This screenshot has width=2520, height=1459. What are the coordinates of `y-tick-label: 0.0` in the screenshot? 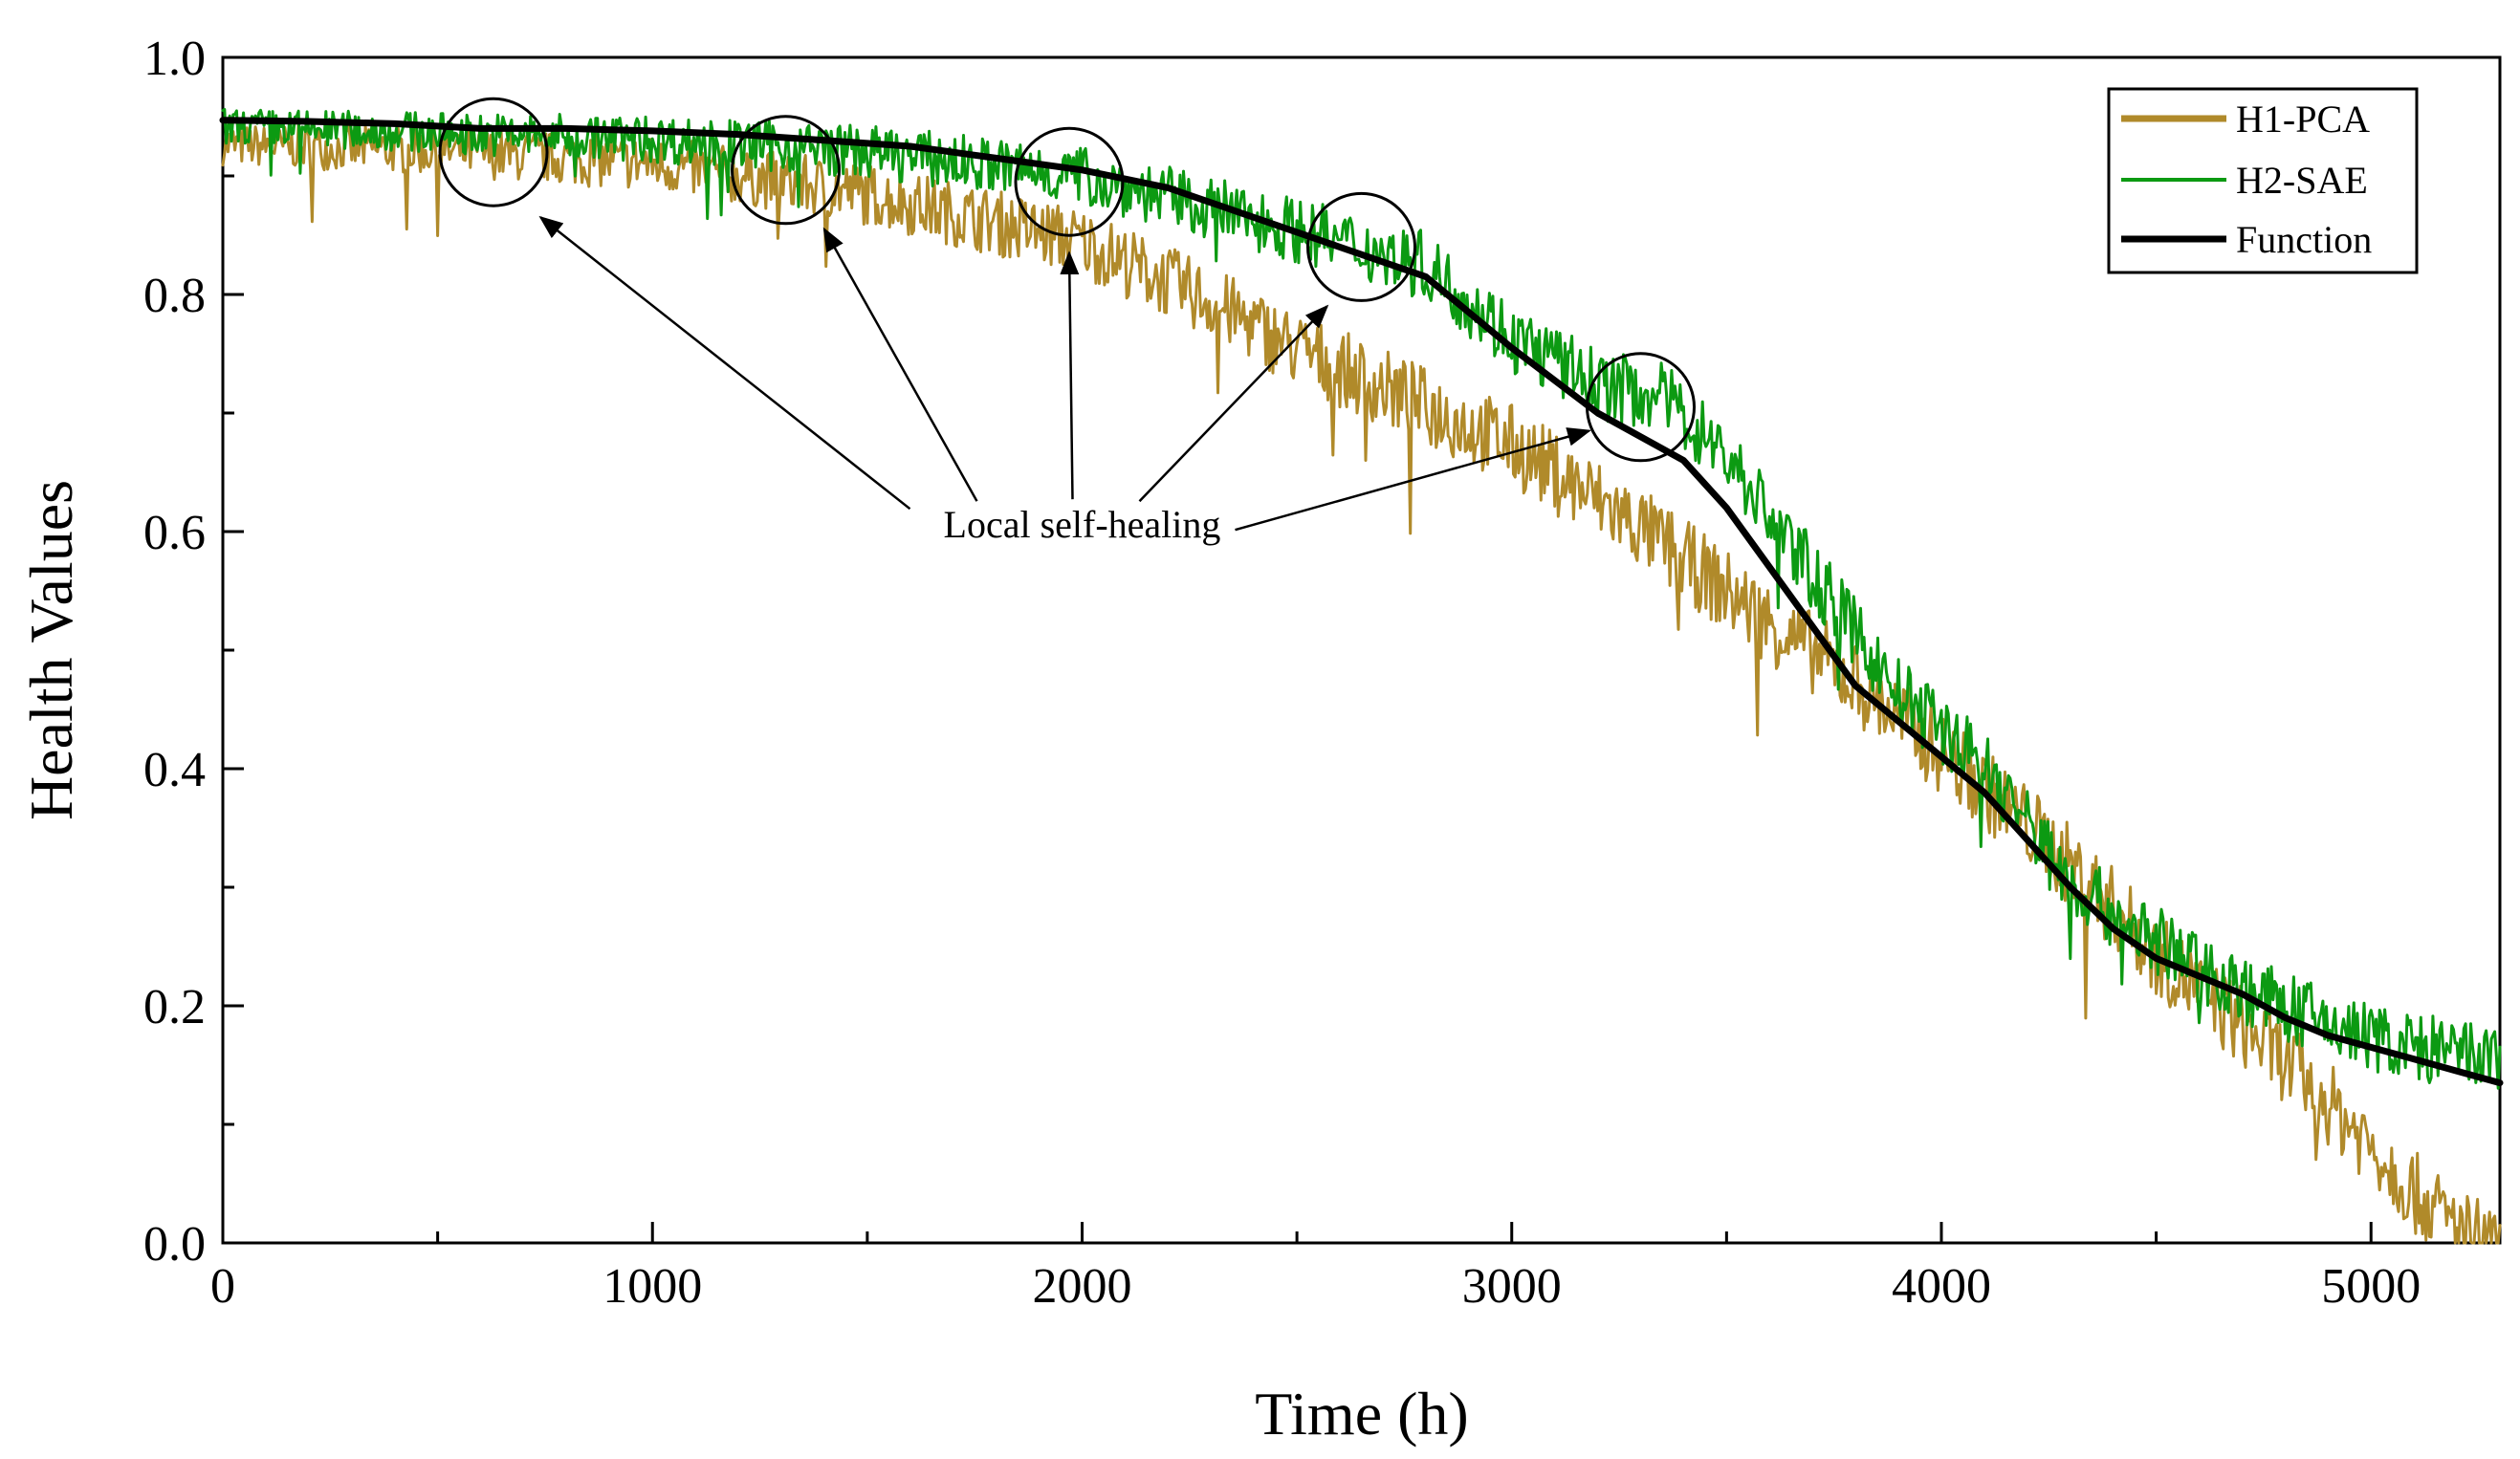 It's located at (174, 1244).